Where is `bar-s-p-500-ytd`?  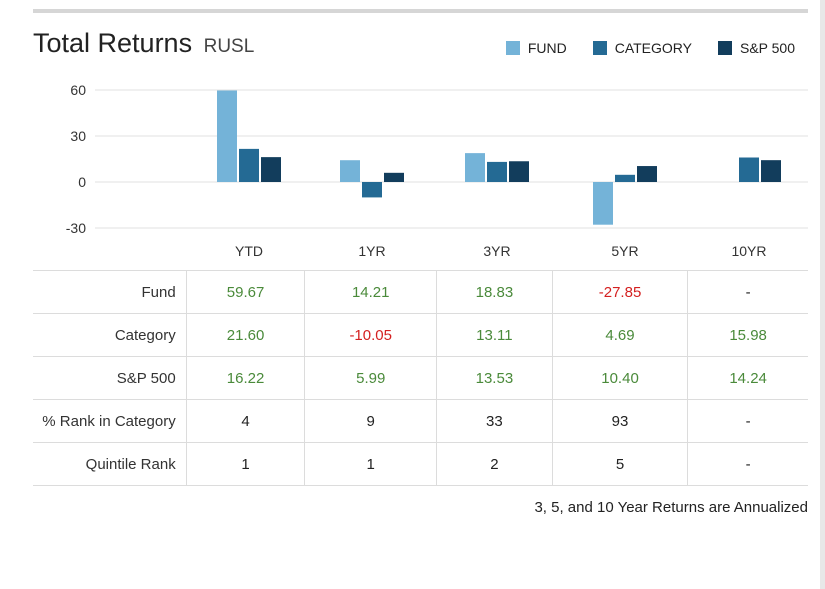 bar-s-p-500-ytd is located at coordinates (271, 169).